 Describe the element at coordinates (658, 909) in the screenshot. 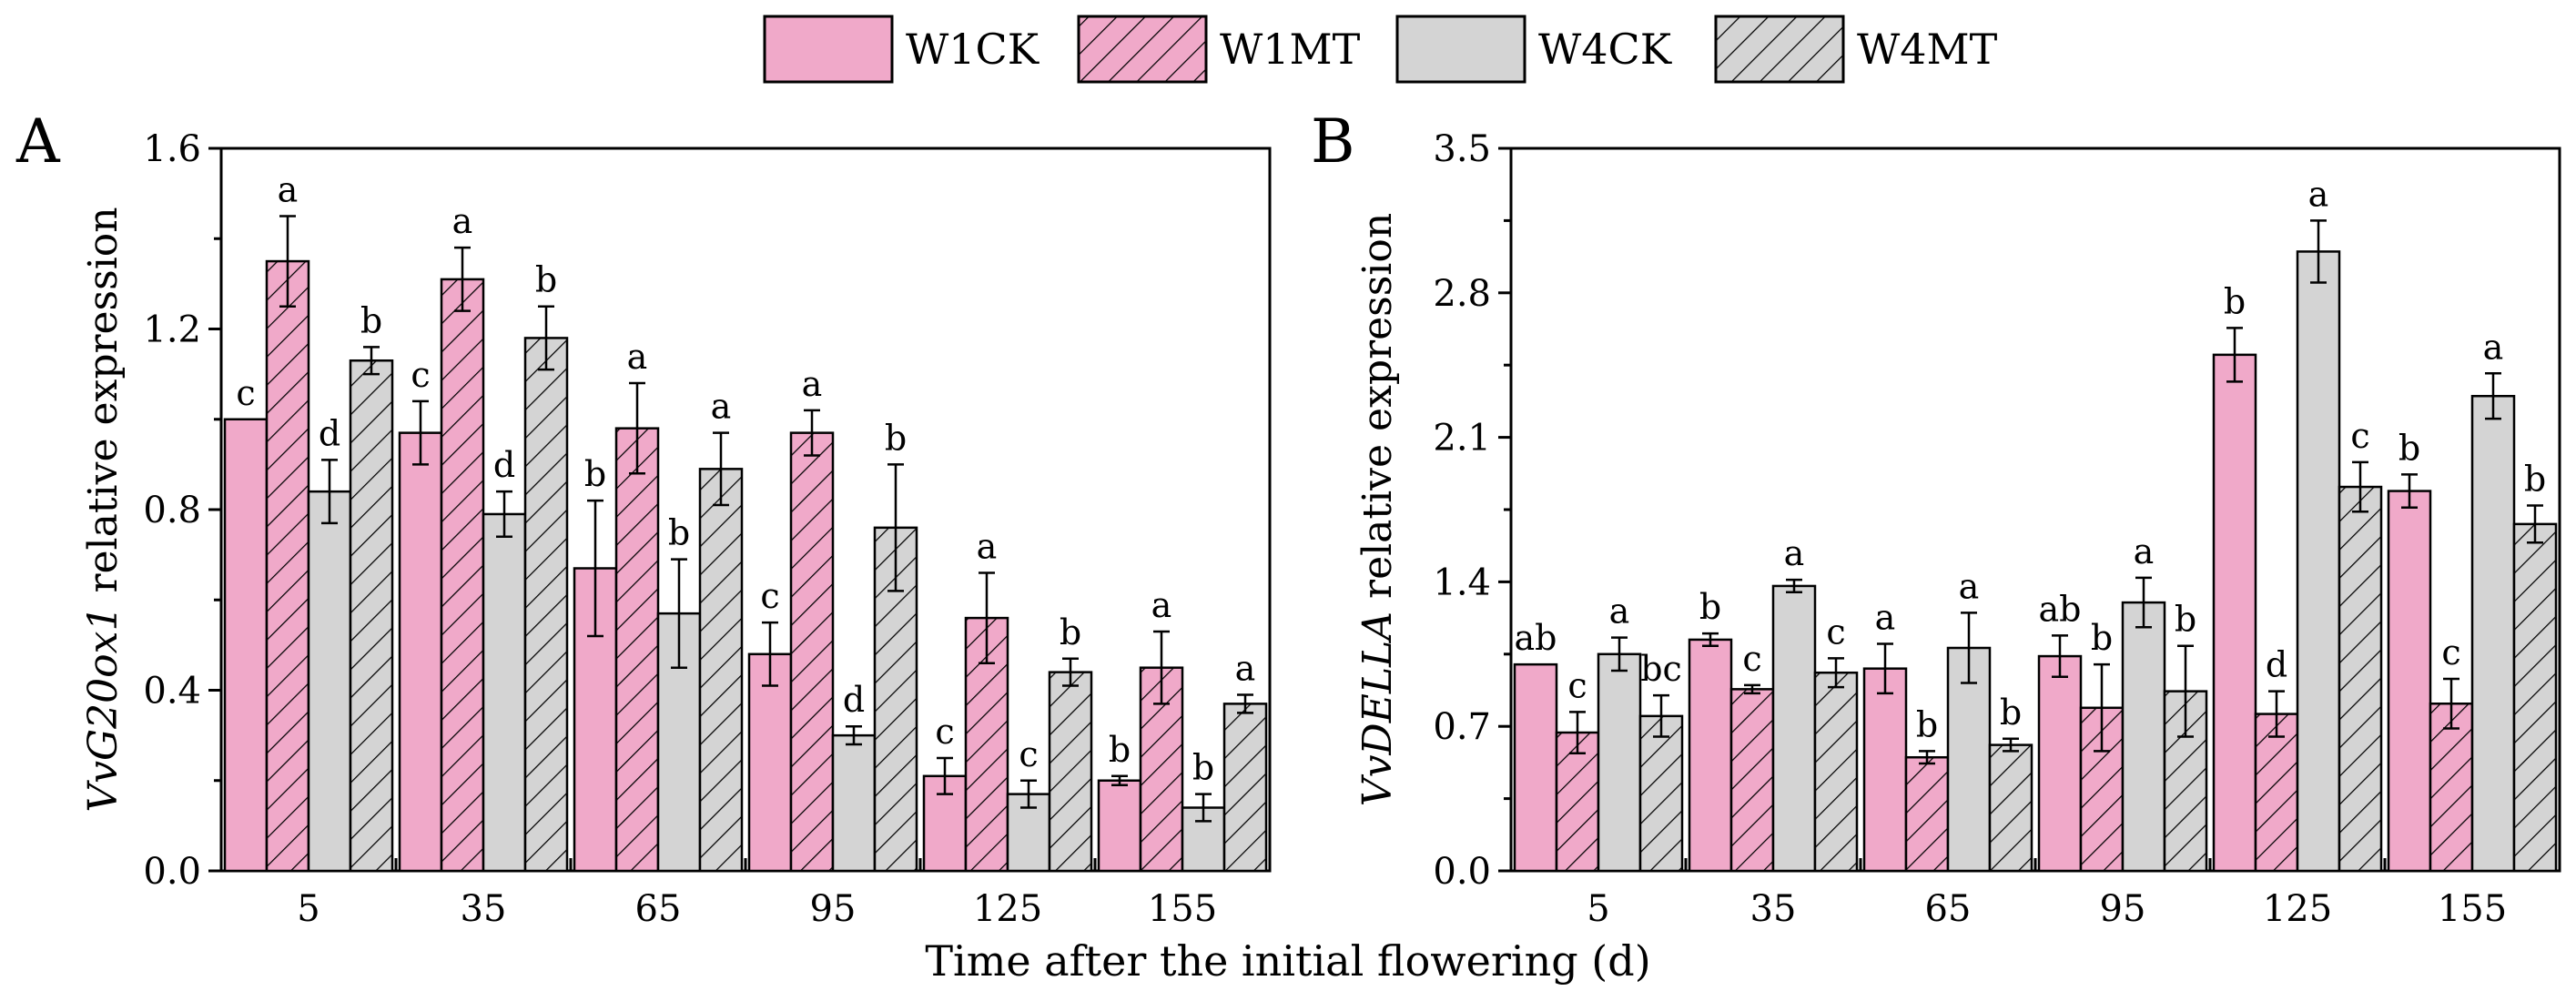

I see `panel-a-x-tick-label: 65` at that location.